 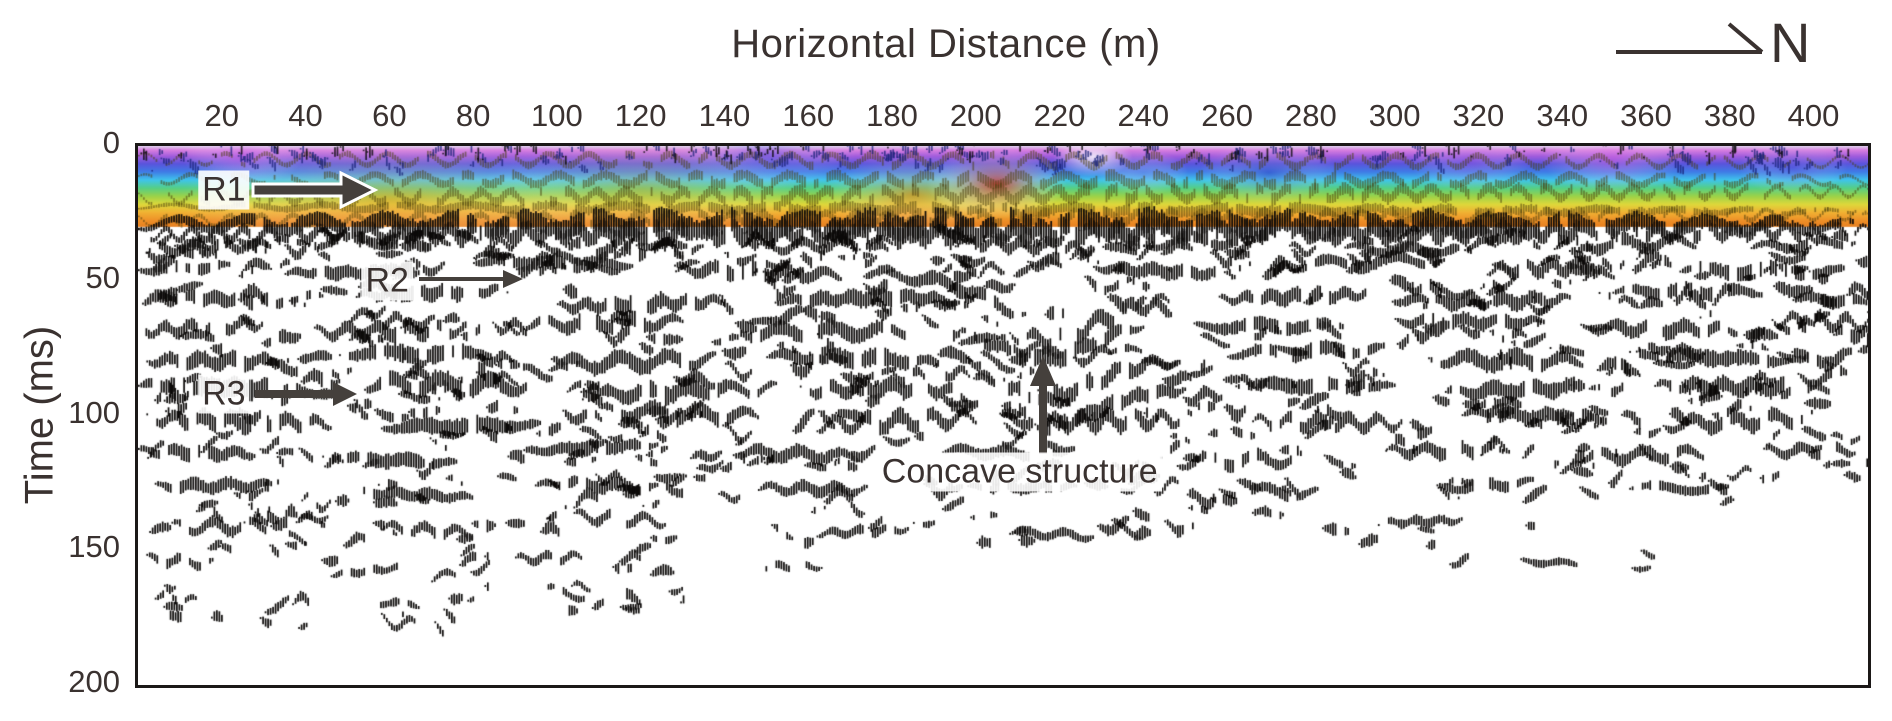 What do you see at coordinates (1646, 115) in the screenshot?
I see `x-tick-label: 360` at bounding box center [1646, 115].